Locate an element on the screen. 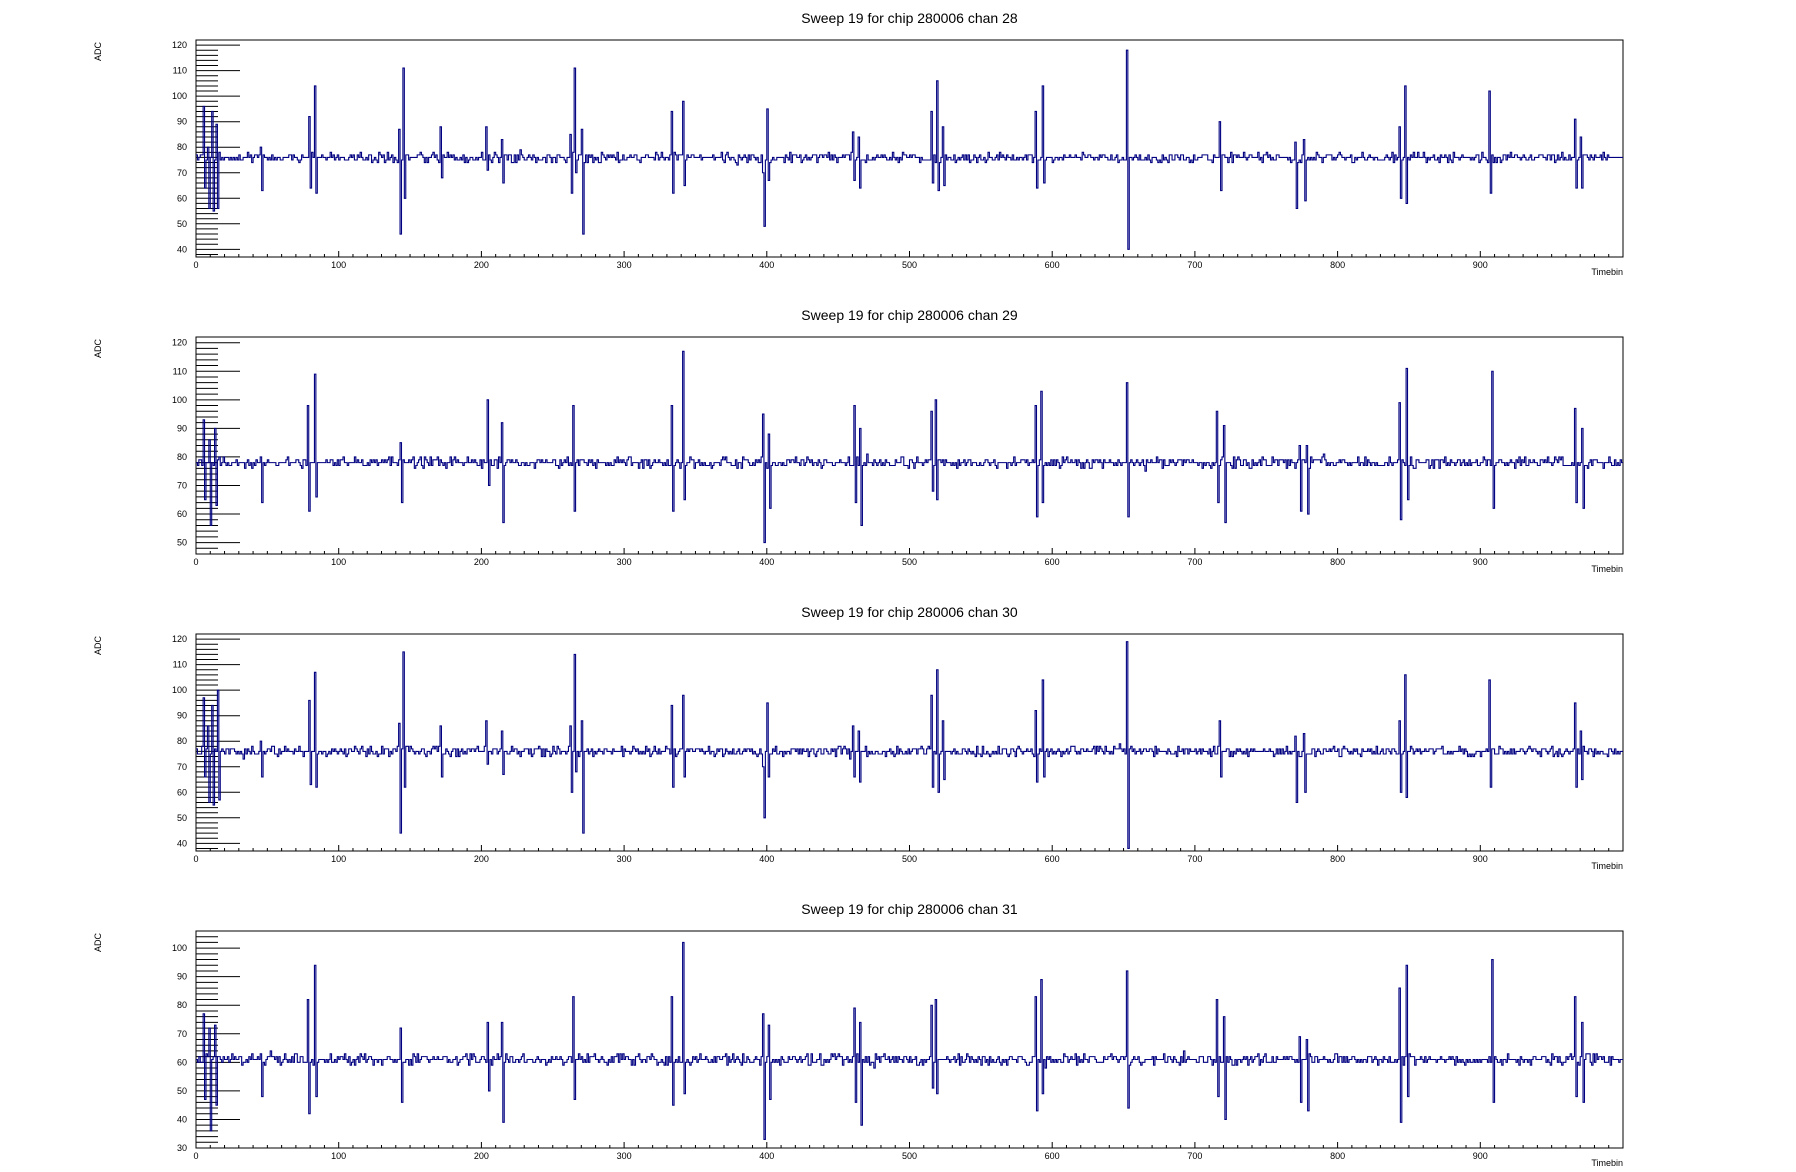 This screenshot has width=1796, height=1172. chart-title: Sweep 19 for chip 280006 chan 30 is located at coordinates (909, 612).